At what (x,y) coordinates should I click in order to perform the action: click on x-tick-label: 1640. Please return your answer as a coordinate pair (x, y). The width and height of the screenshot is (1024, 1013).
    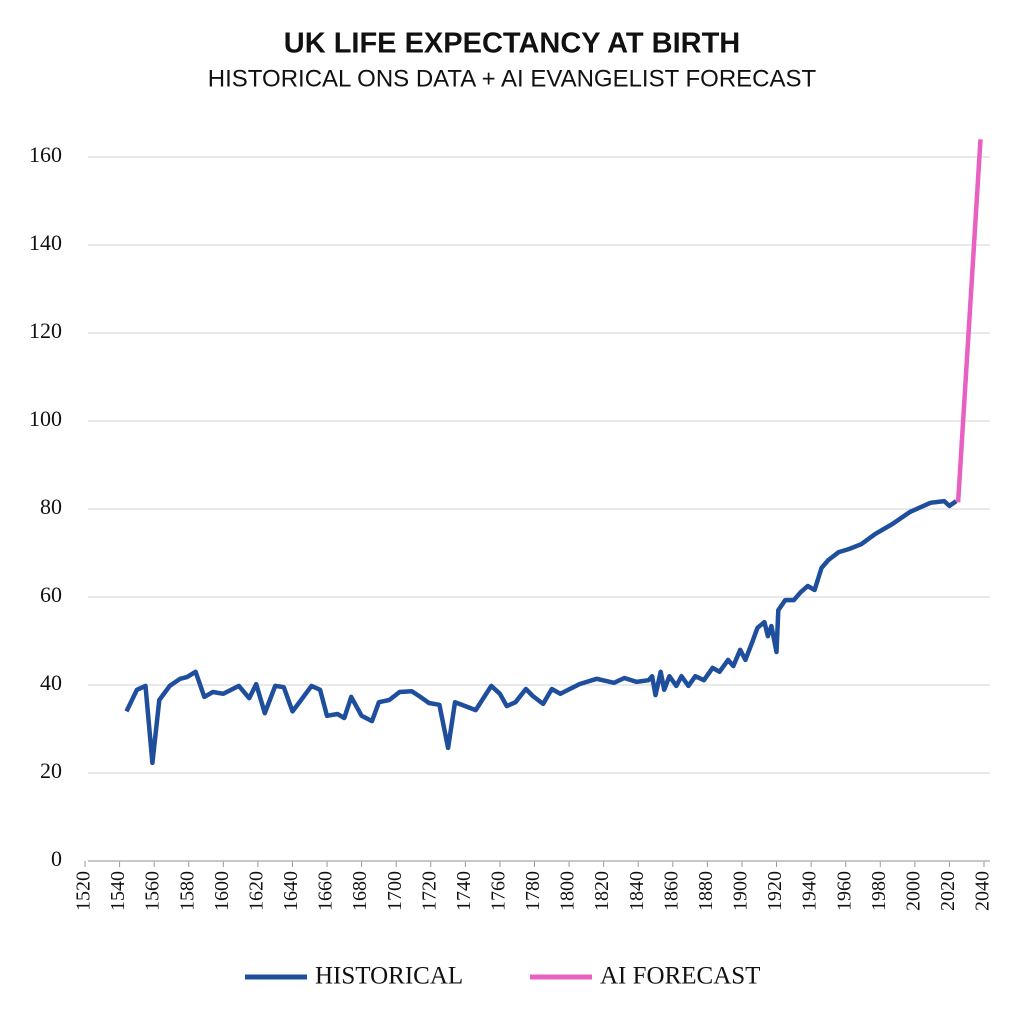
    Looking at the image, I should click on (291, 891).